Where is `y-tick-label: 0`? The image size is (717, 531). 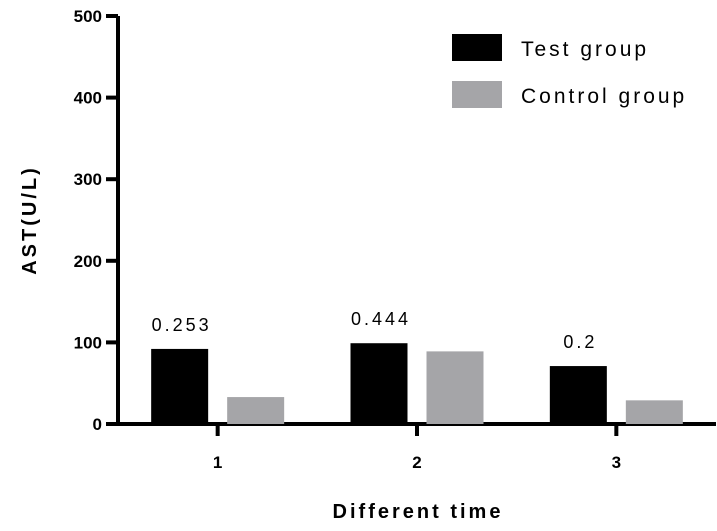
y-tick-label: 0 is located at coordinates (97, 424).